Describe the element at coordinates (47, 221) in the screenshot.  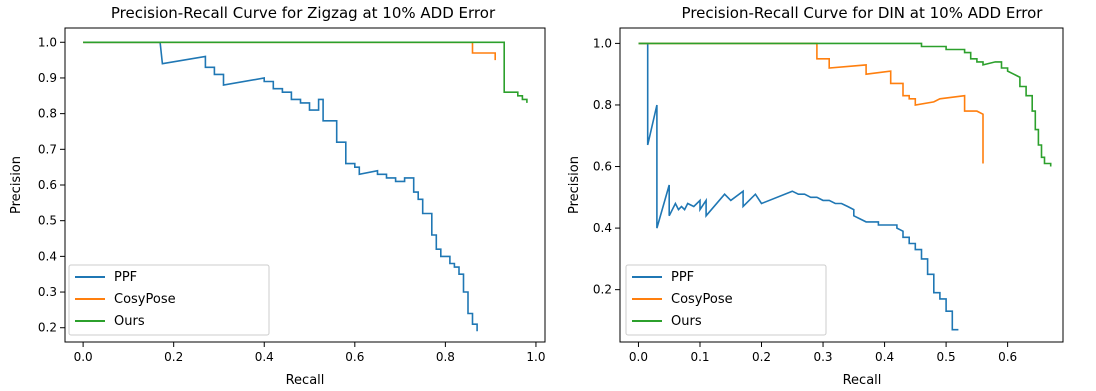
I see `y-tick-label: 0.5` at that location.